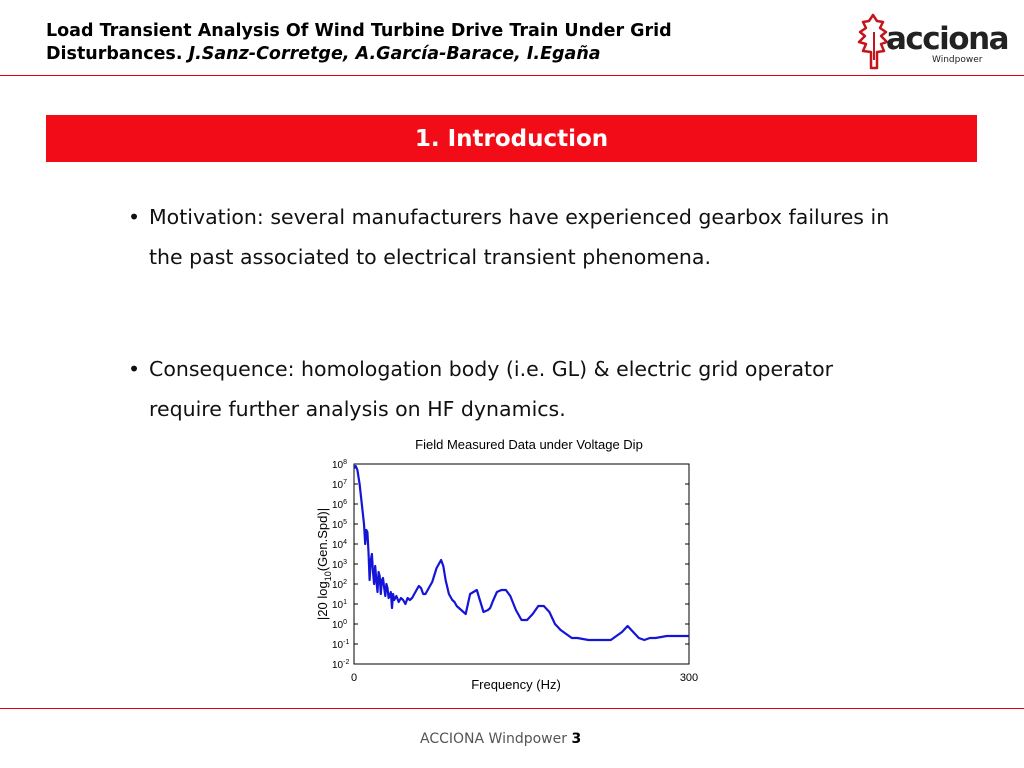 The height and width of the screenshot is (768, 1024). I want to click on y-axis-label-main: |20 log, so click(322, 600).